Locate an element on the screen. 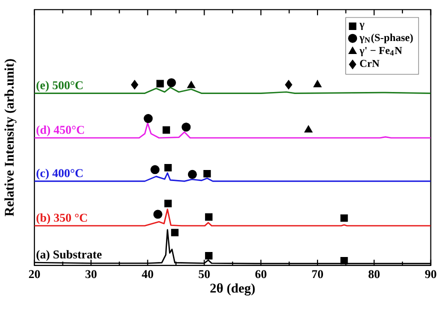 The image size is (444, 311). x-tick-label: 90 is located at coordinates (430, 274).